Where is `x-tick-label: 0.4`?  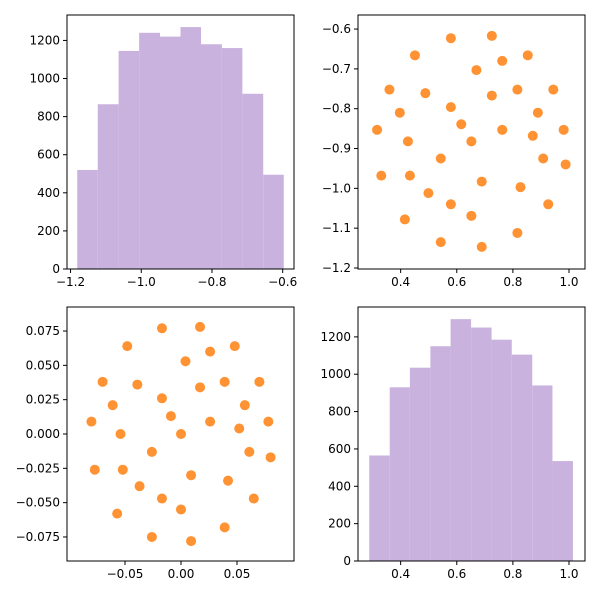 x-tick-label: 0.4 is located at coordinates (400, 282).